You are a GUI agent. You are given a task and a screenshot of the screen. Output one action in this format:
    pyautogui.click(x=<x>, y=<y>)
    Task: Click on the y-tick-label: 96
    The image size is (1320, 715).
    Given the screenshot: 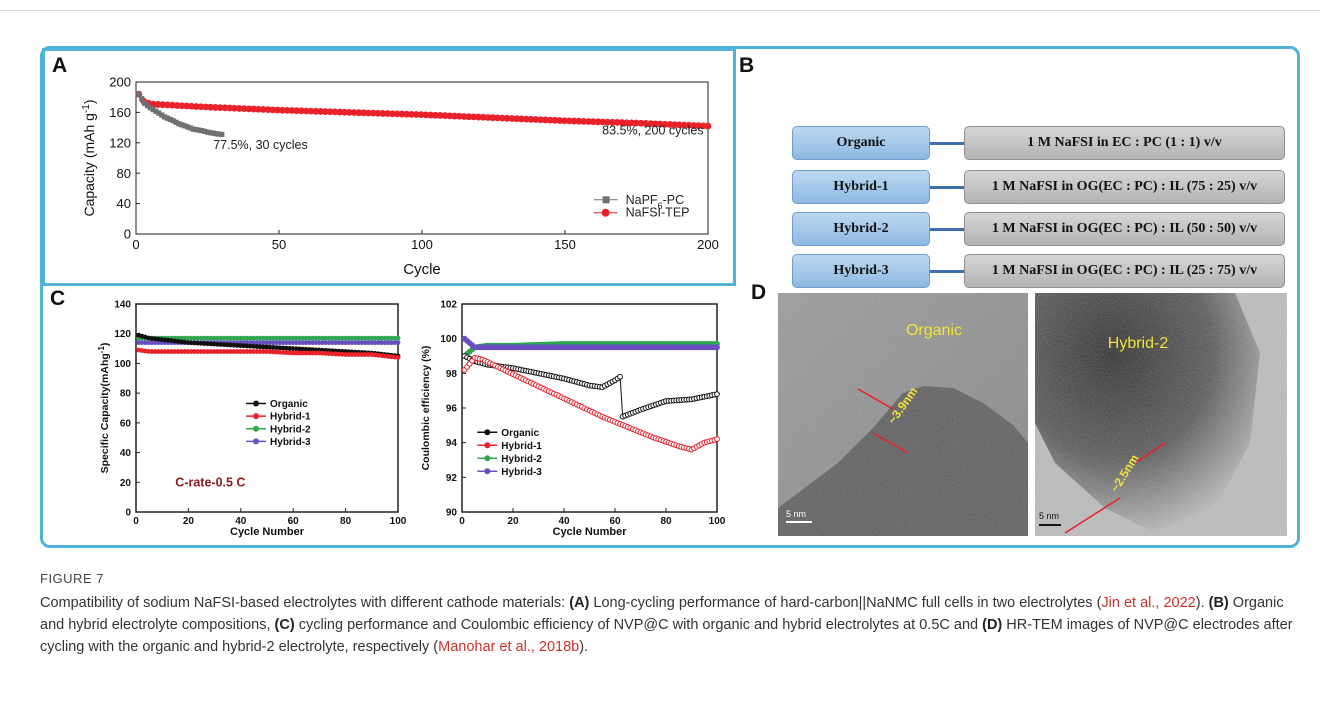 What is the action you would take?
    pyautogui.click(x=452, y=409)
    